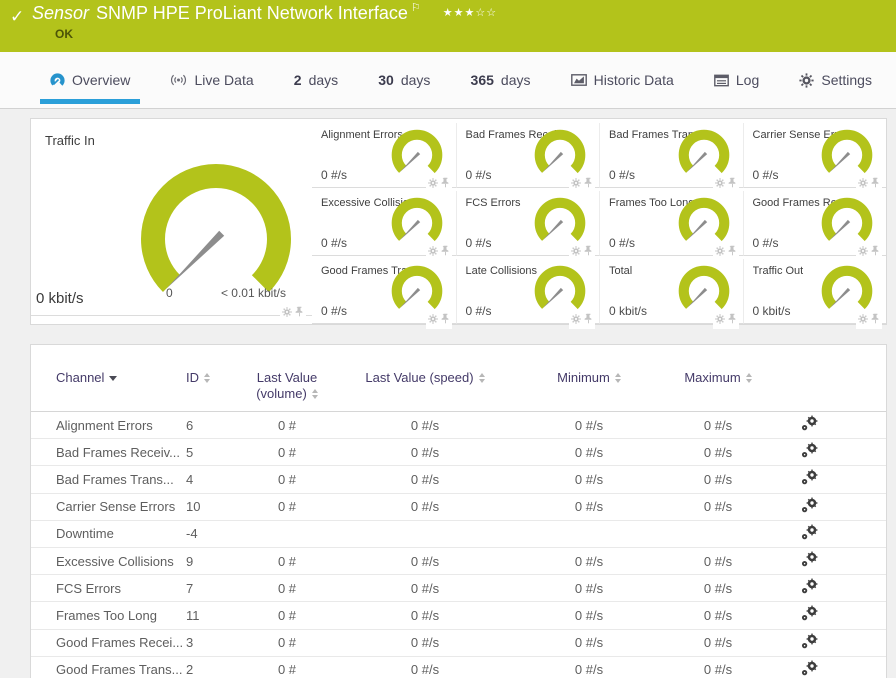 This screenshot has width=896, height=678. I want to click on id-cell: 4, so click(190, 479).